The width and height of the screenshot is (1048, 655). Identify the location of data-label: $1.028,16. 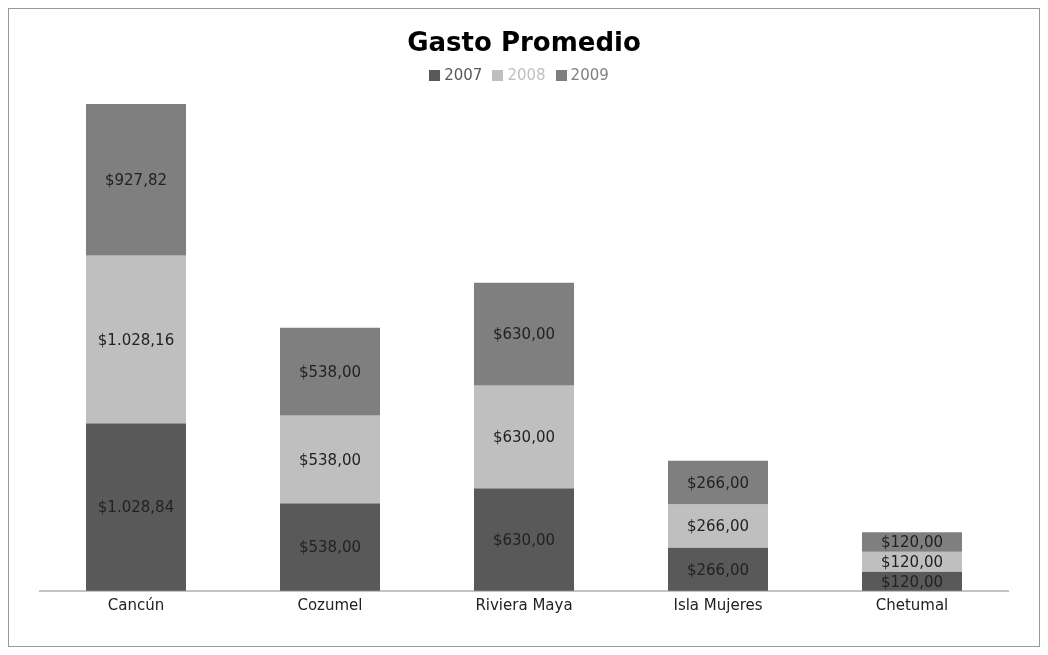
(136, 339).